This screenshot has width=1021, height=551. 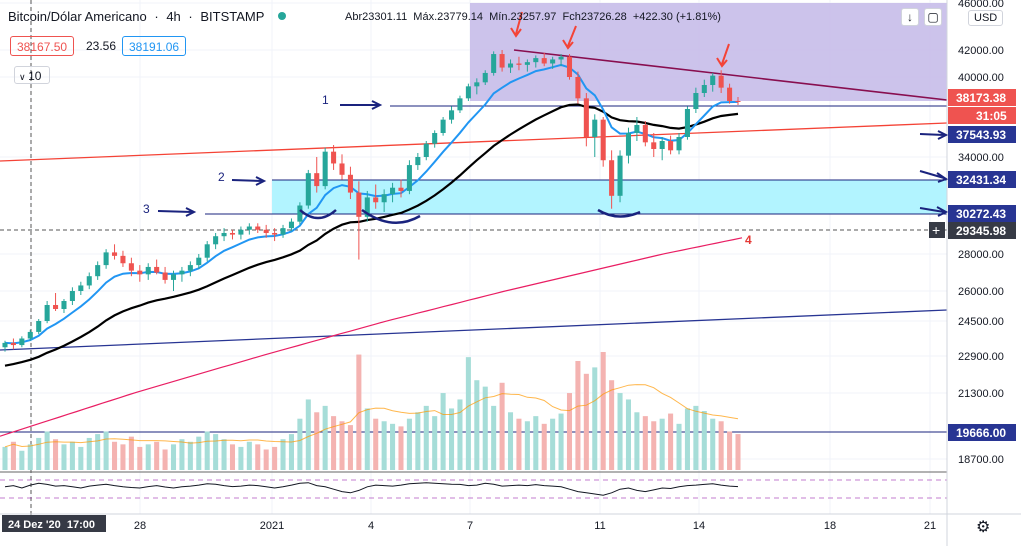 What do you see at coordinates (599, 526) in the screenshot?
I see `time-tick-label: 11` at bounding box center [599, 526].